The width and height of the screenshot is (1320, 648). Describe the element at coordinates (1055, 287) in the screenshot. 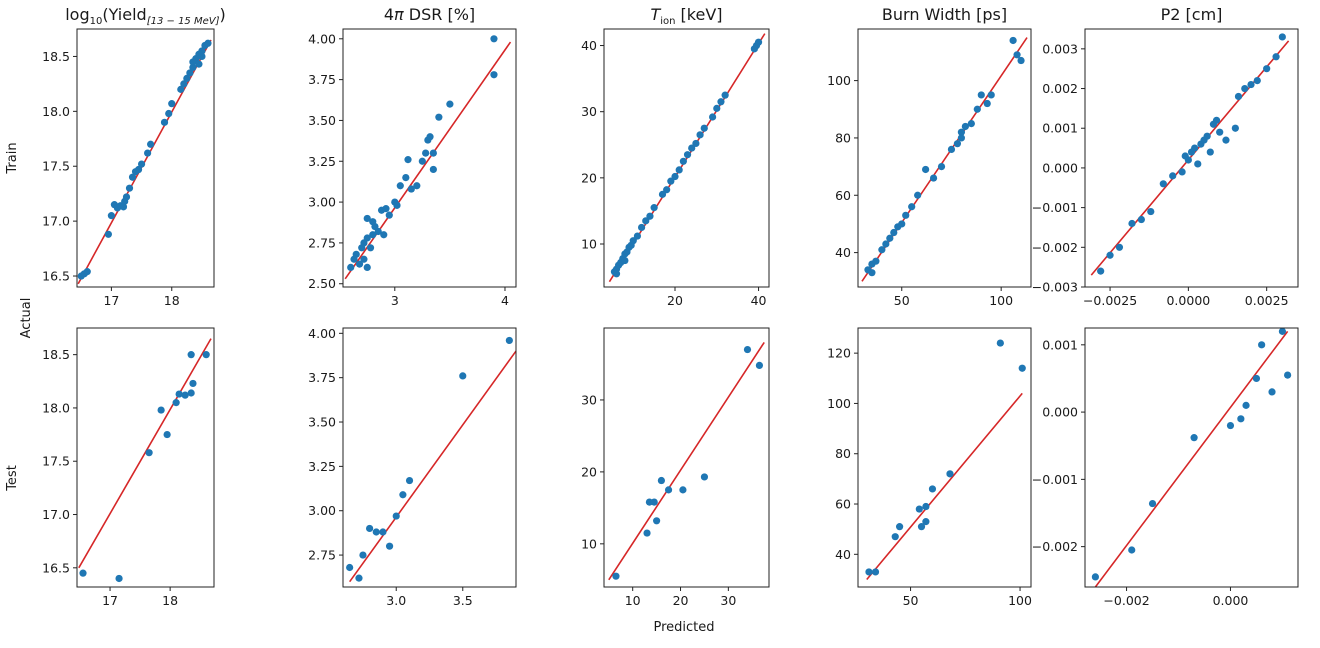

I see `y-tick-label: −0.003` at that location.